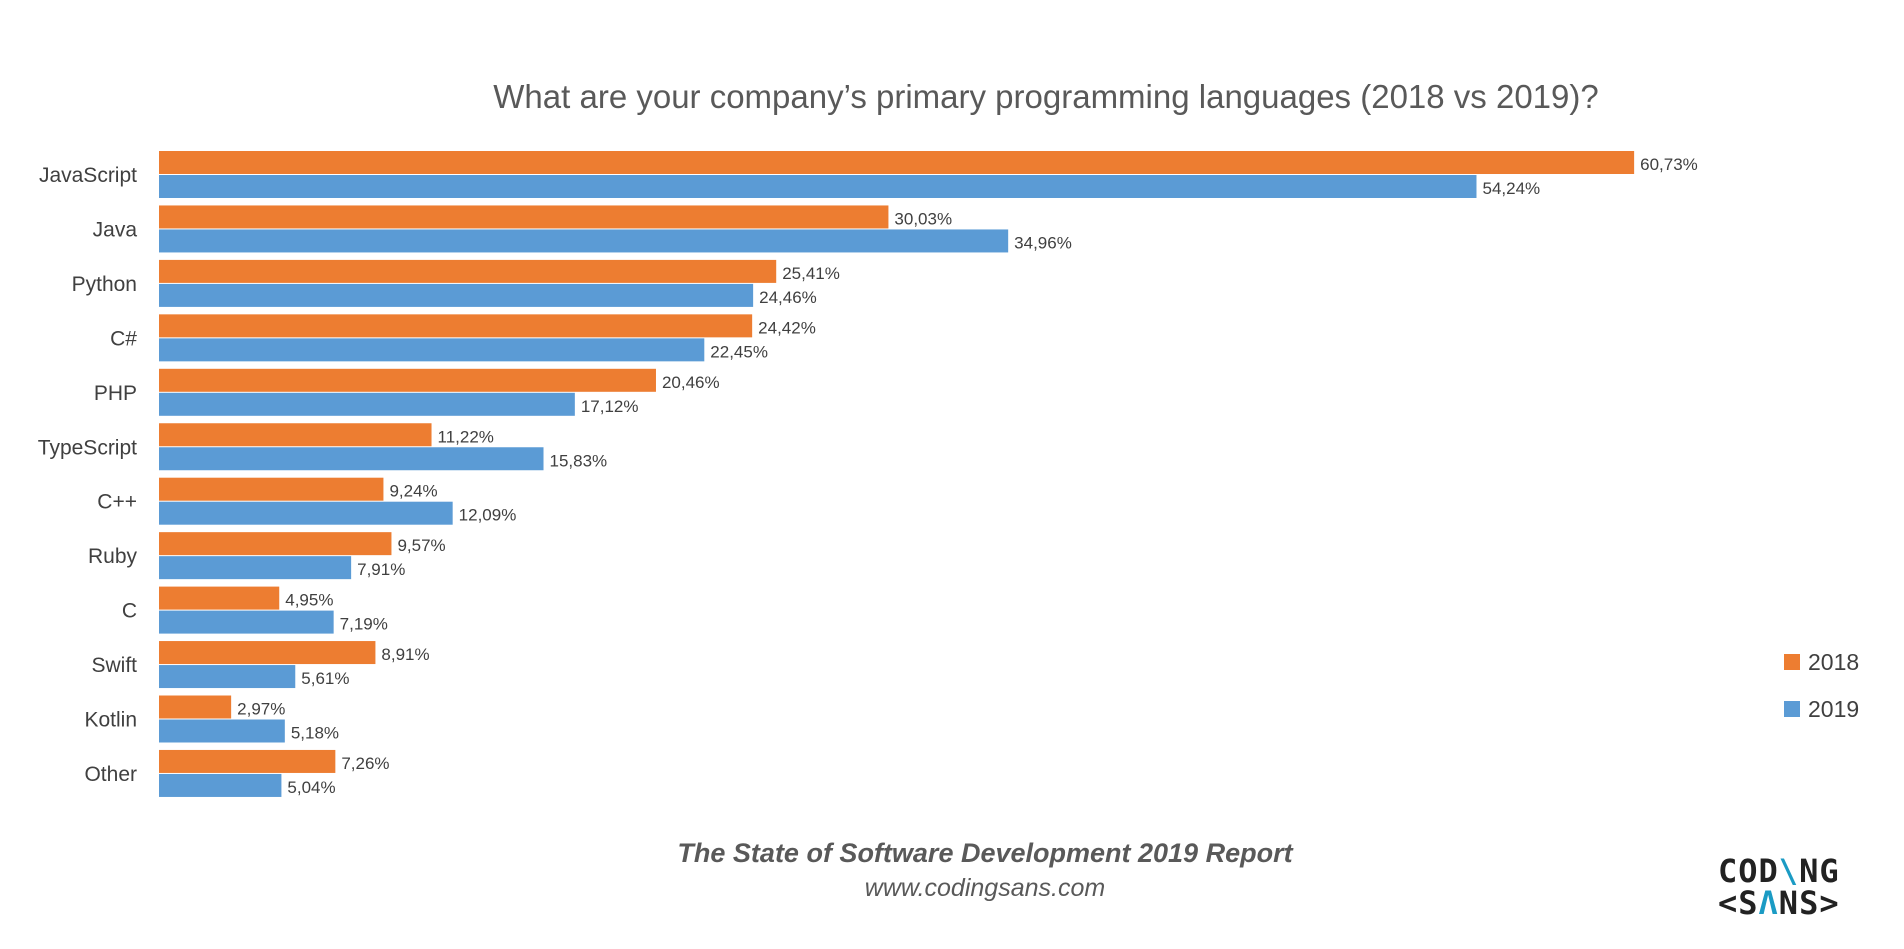  I want to click on data-label: 25,41%, so click(811, 273).